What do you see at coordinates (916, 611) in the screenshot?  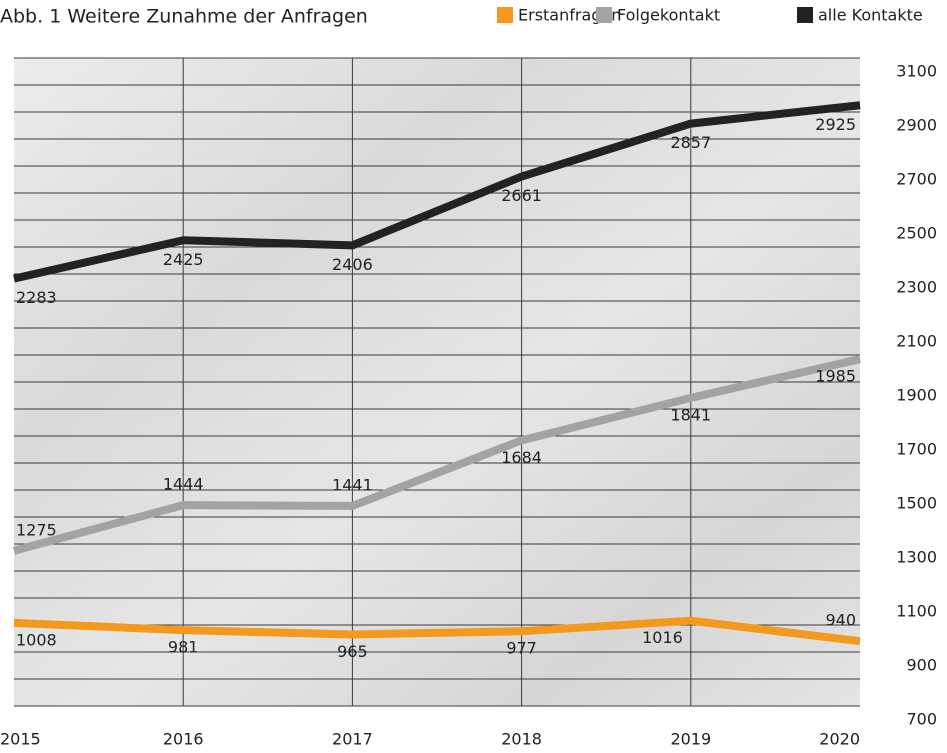 I see `y-tick-label: 1100` at bounding box center [916, 611].